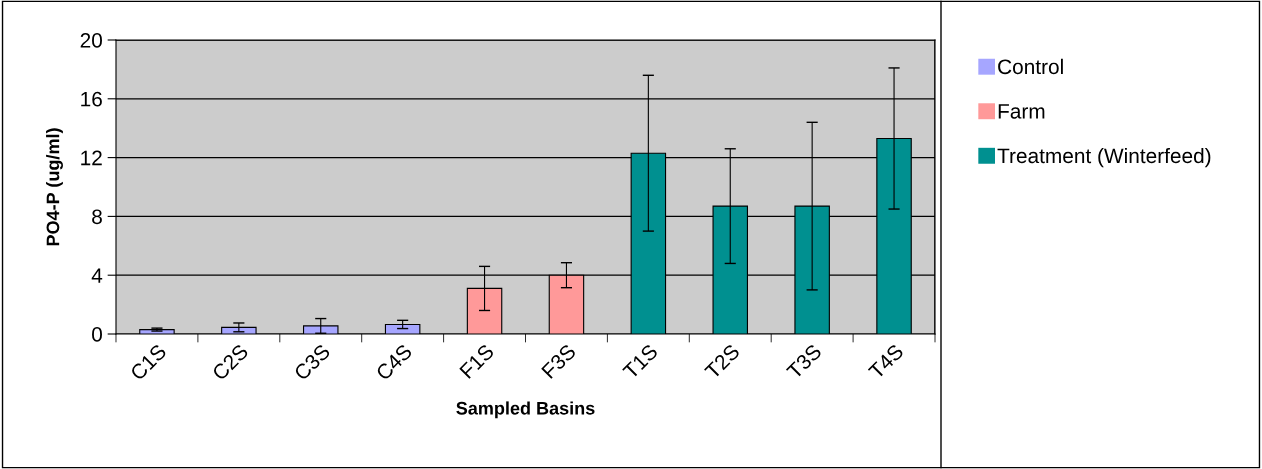 This screenshot has width=1262, height=469. I want to click on x-tick-label: T2S, so click(722, 361).